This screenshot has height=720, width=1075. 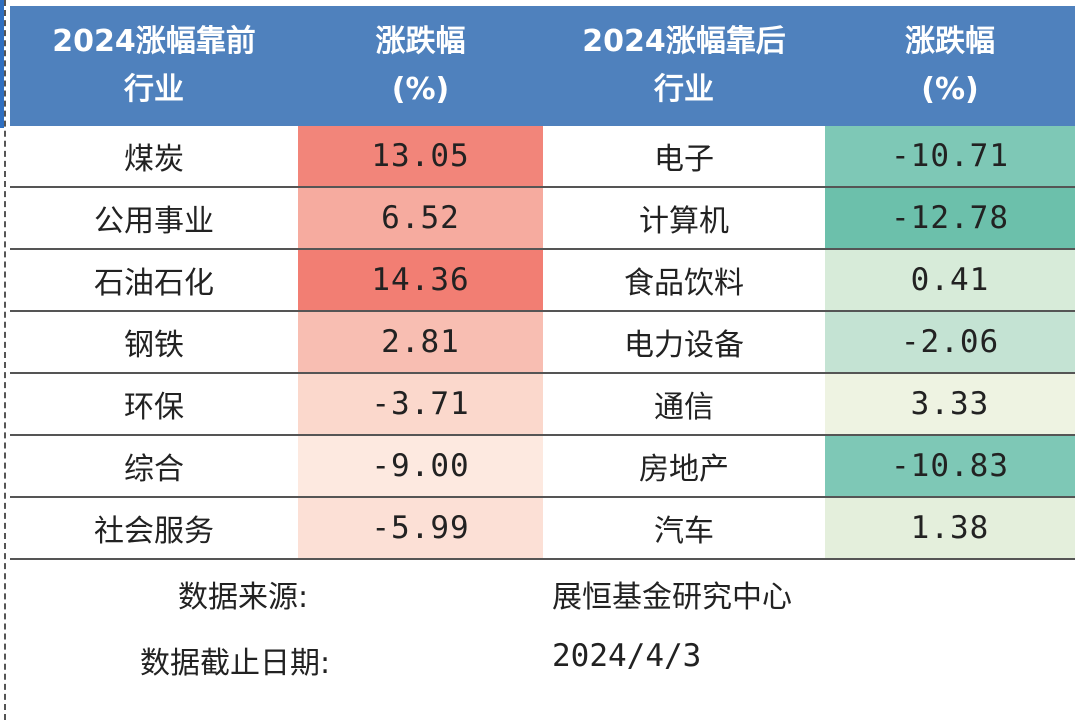 What do you see at coordinates (684, 342) in the screenshot?
I see `bottom-industry-cell: 电力设备` at bounding box center [684, 342].